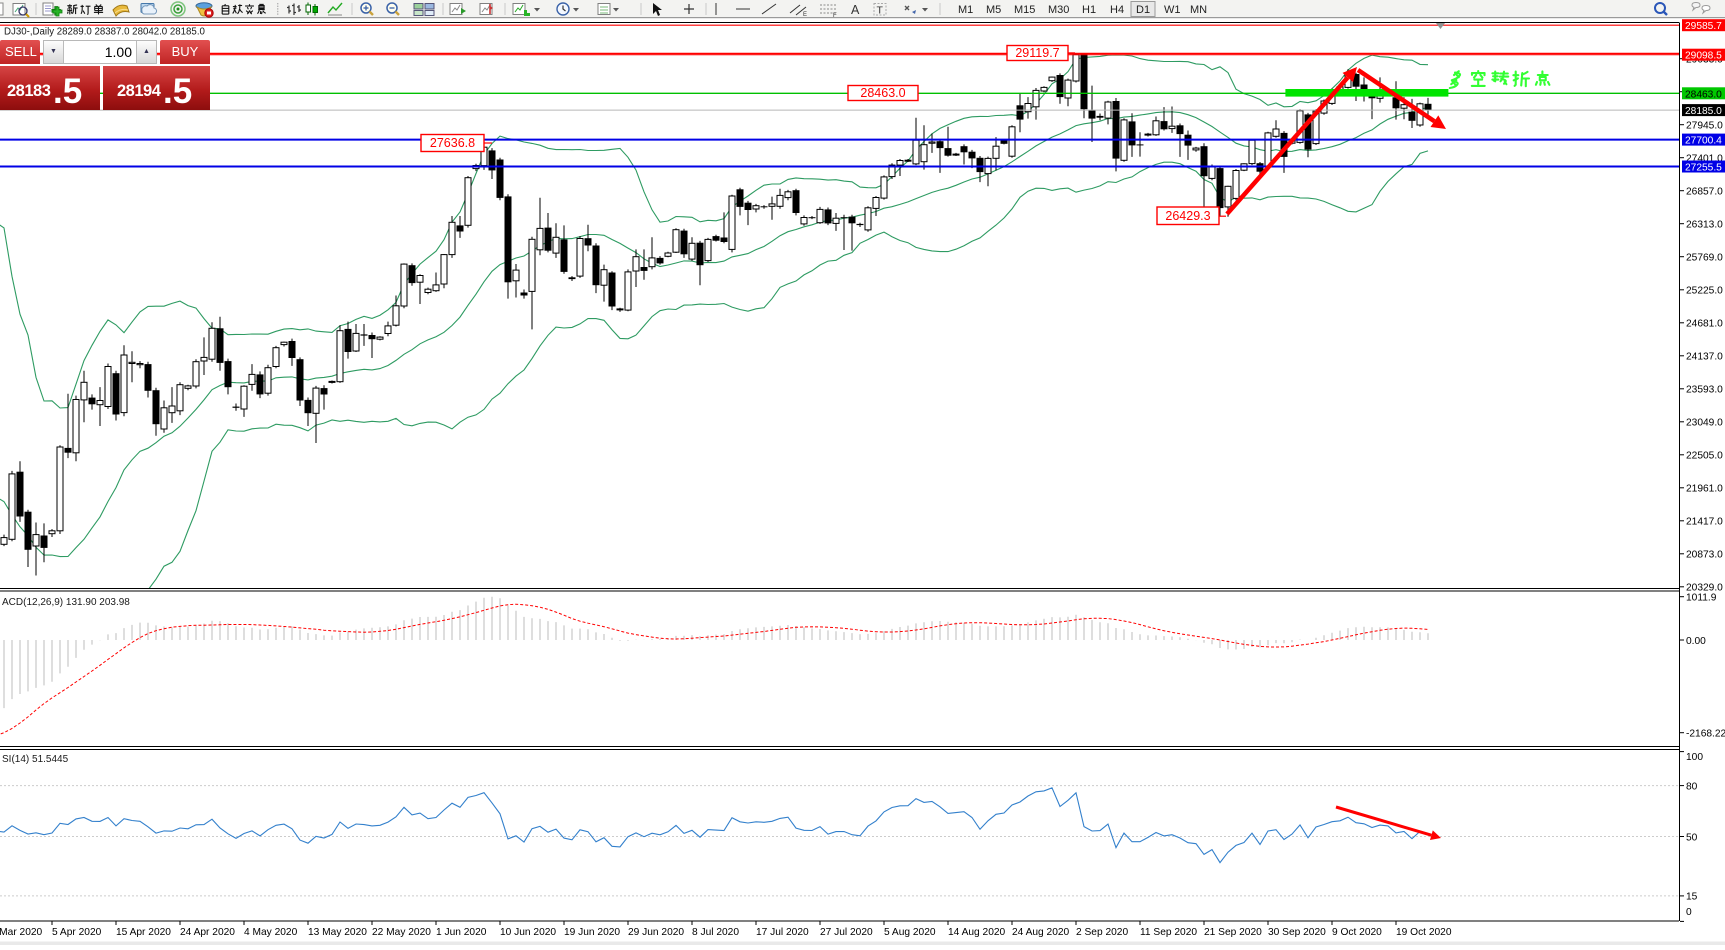 This screenshot has width=1725, height=950. I want to click on svg-text: 11 Sep 2020, so click(1168, 932).